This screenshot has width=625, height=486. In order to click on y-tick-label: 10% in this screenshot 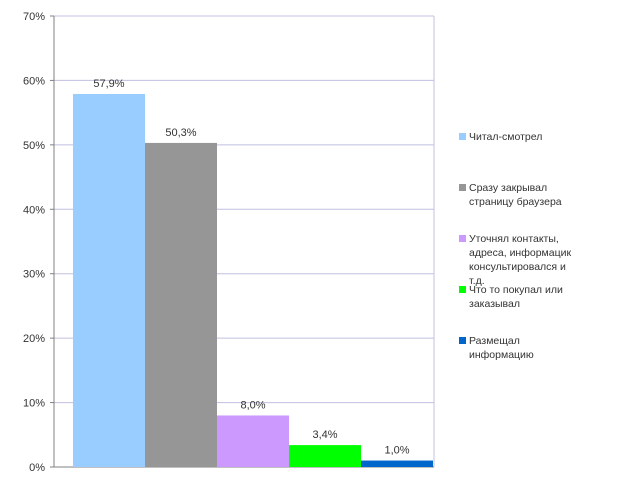, I will do `click(34, 404)`.